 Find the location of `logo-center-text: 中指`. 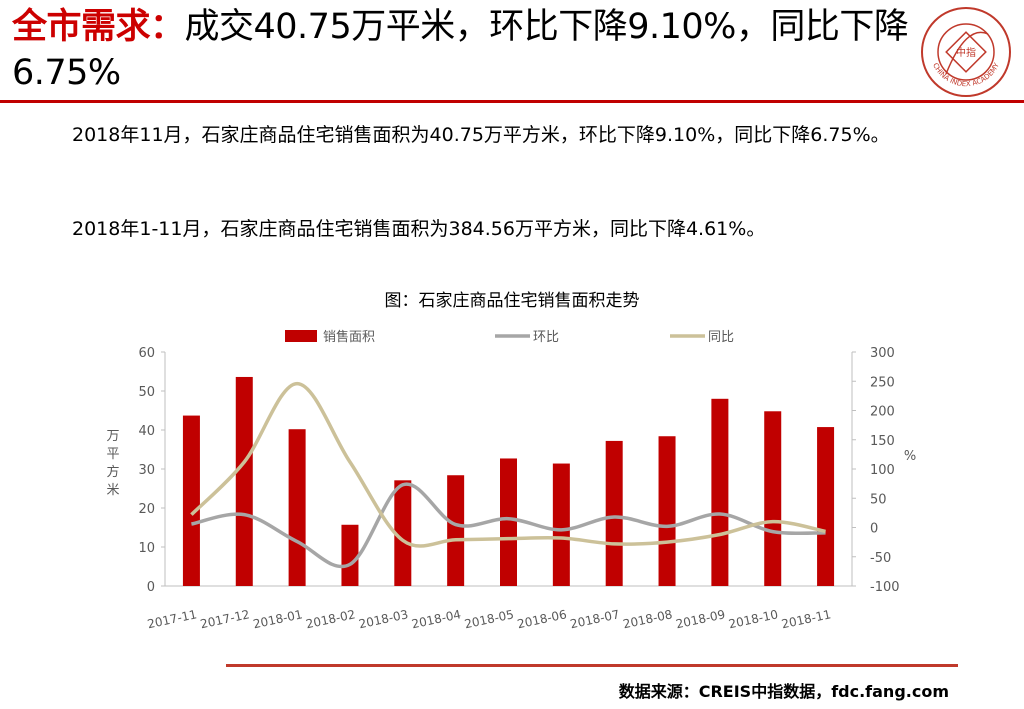

logo-center-text: 中指 is located at coordinates (966, 52).